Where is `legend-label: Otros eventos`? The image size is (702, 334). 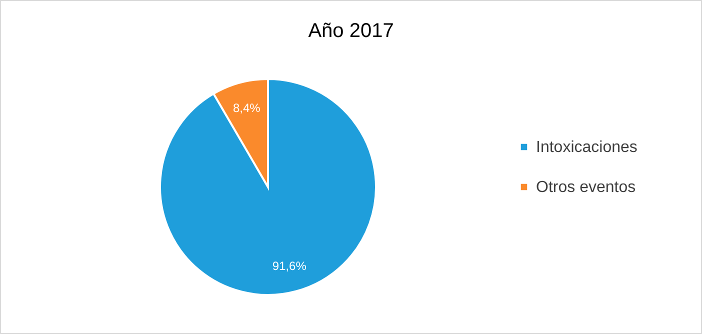
legend-label: Otros eventos is located at coordinates (586, 187).